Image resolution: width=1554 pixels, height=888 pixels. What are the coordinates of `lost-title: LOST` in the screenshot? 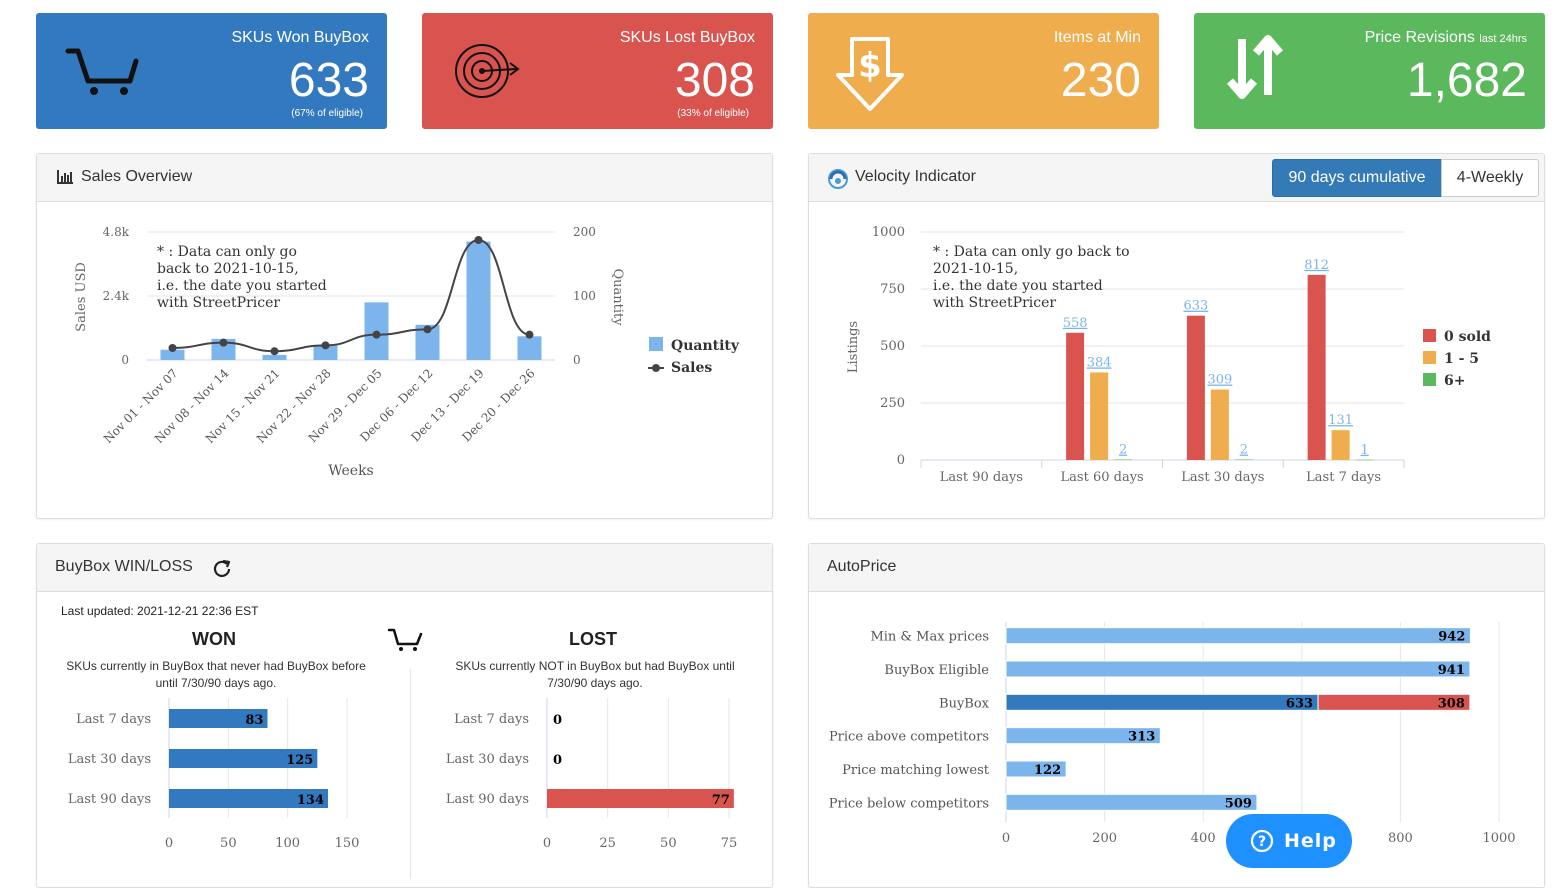 It's located at (593, 639).